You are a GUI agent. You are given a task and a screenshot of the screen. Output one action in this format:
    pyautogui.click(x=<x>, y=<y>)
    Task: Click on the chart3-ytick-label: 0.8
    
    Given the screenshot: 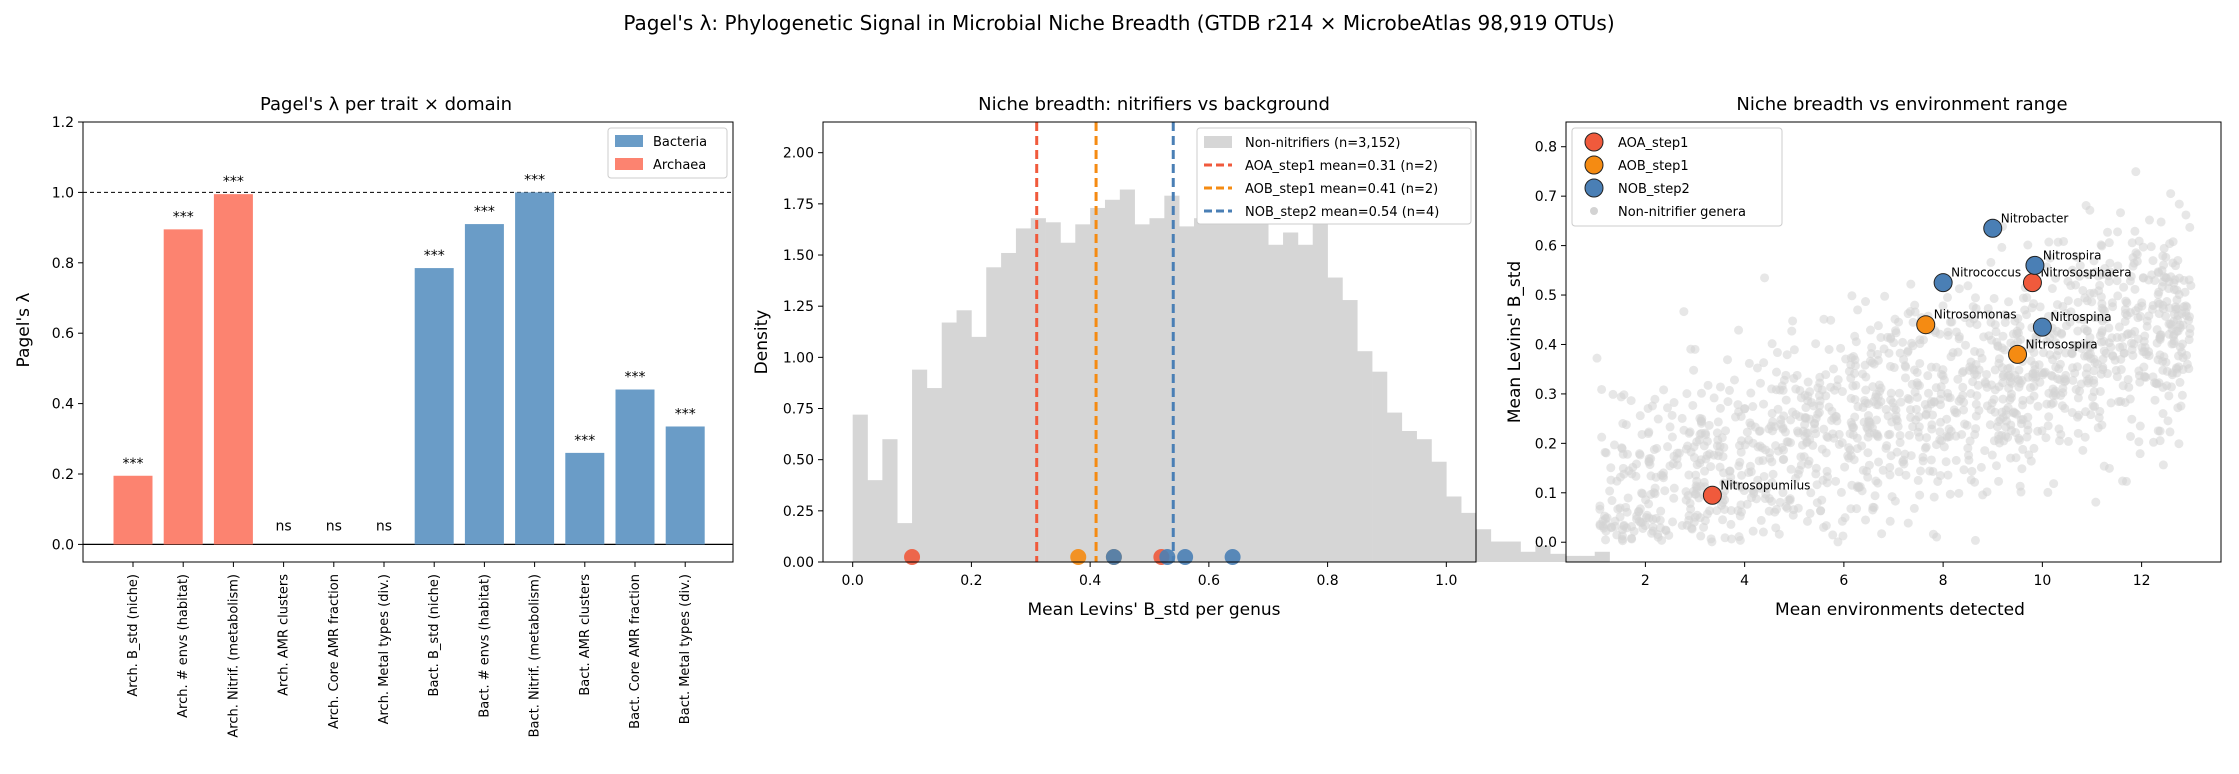 What is the action you would take?
    pyautogui.click(x=1546, y=148)
    